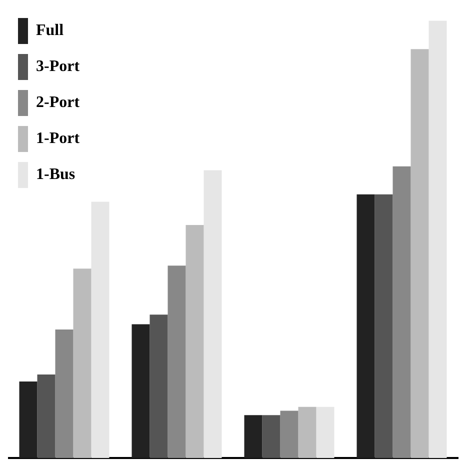 This screenshot has height=474, width=474. What do you see at coordinates (58, 103) in the screenshot?
I see `legend-label: 2-Port` at bounding box center [58, 103].